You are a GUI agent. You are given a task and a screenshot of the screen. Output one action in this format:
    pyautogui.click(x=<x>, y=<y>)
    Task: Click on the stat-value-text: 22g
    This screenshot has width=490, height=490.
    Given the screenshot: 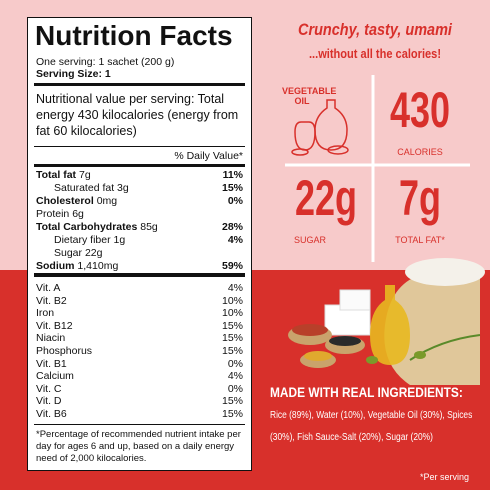 What is the action you would take?
    pyautogui.click(x=326, y=198)
    